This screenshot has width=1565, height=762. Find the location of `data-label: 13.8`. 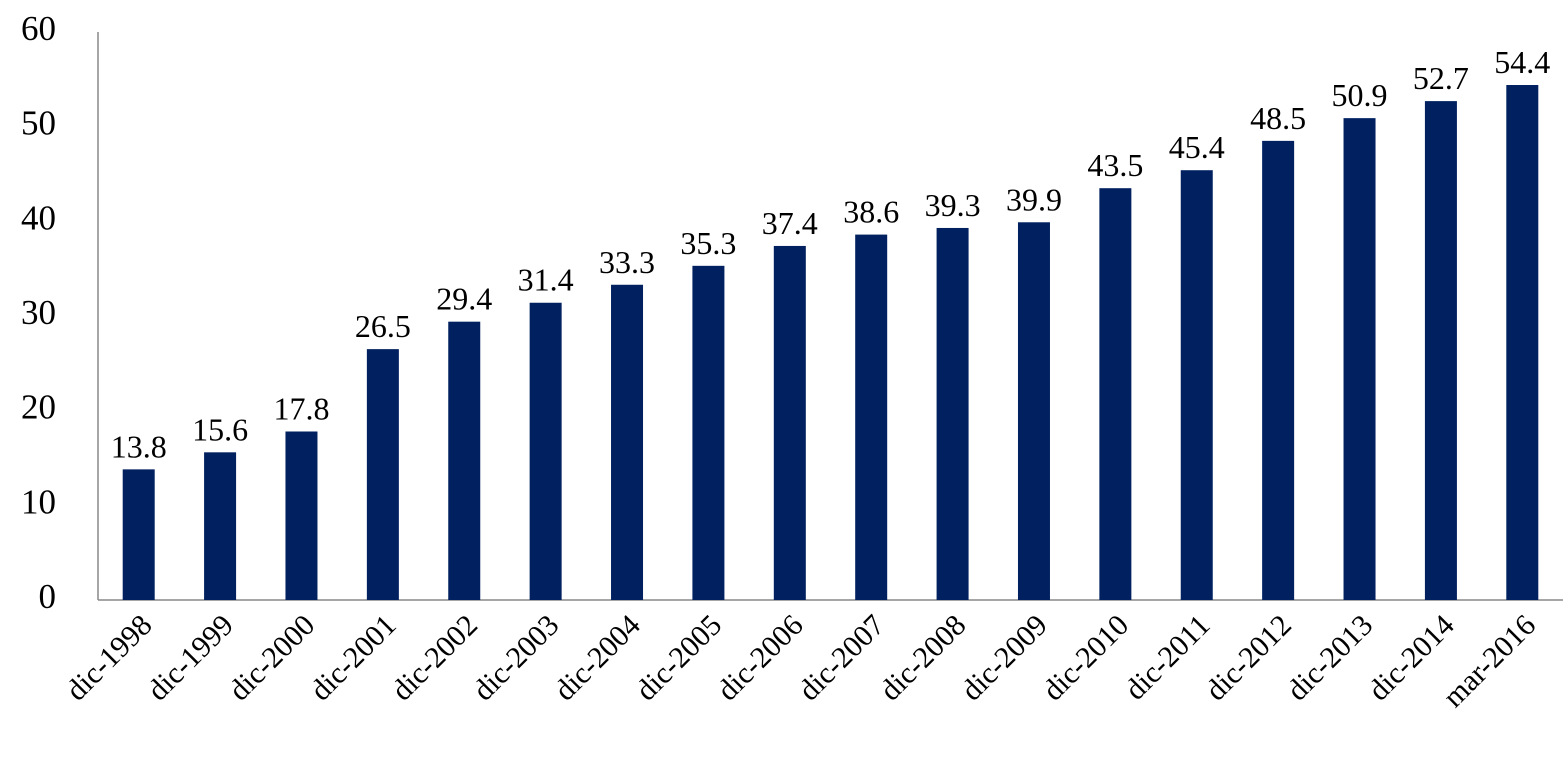

data-label: 13.8 is located at coordinates (139, 446).